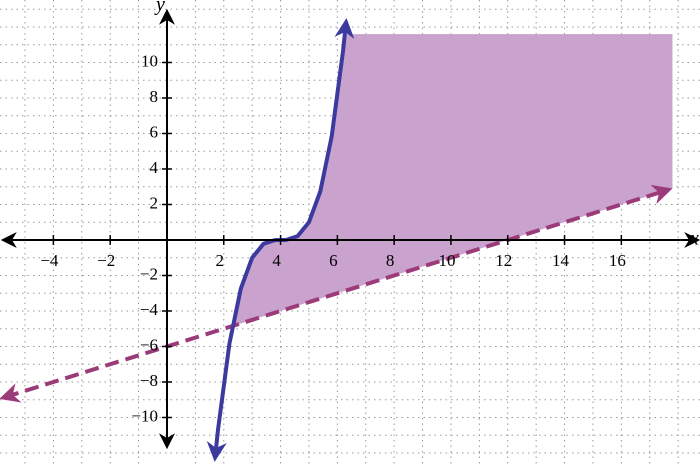  What do you see at coordinates (153, 167) in the screenshot?
I see `y-tick-label: 4` at bounding box center [153, 167].